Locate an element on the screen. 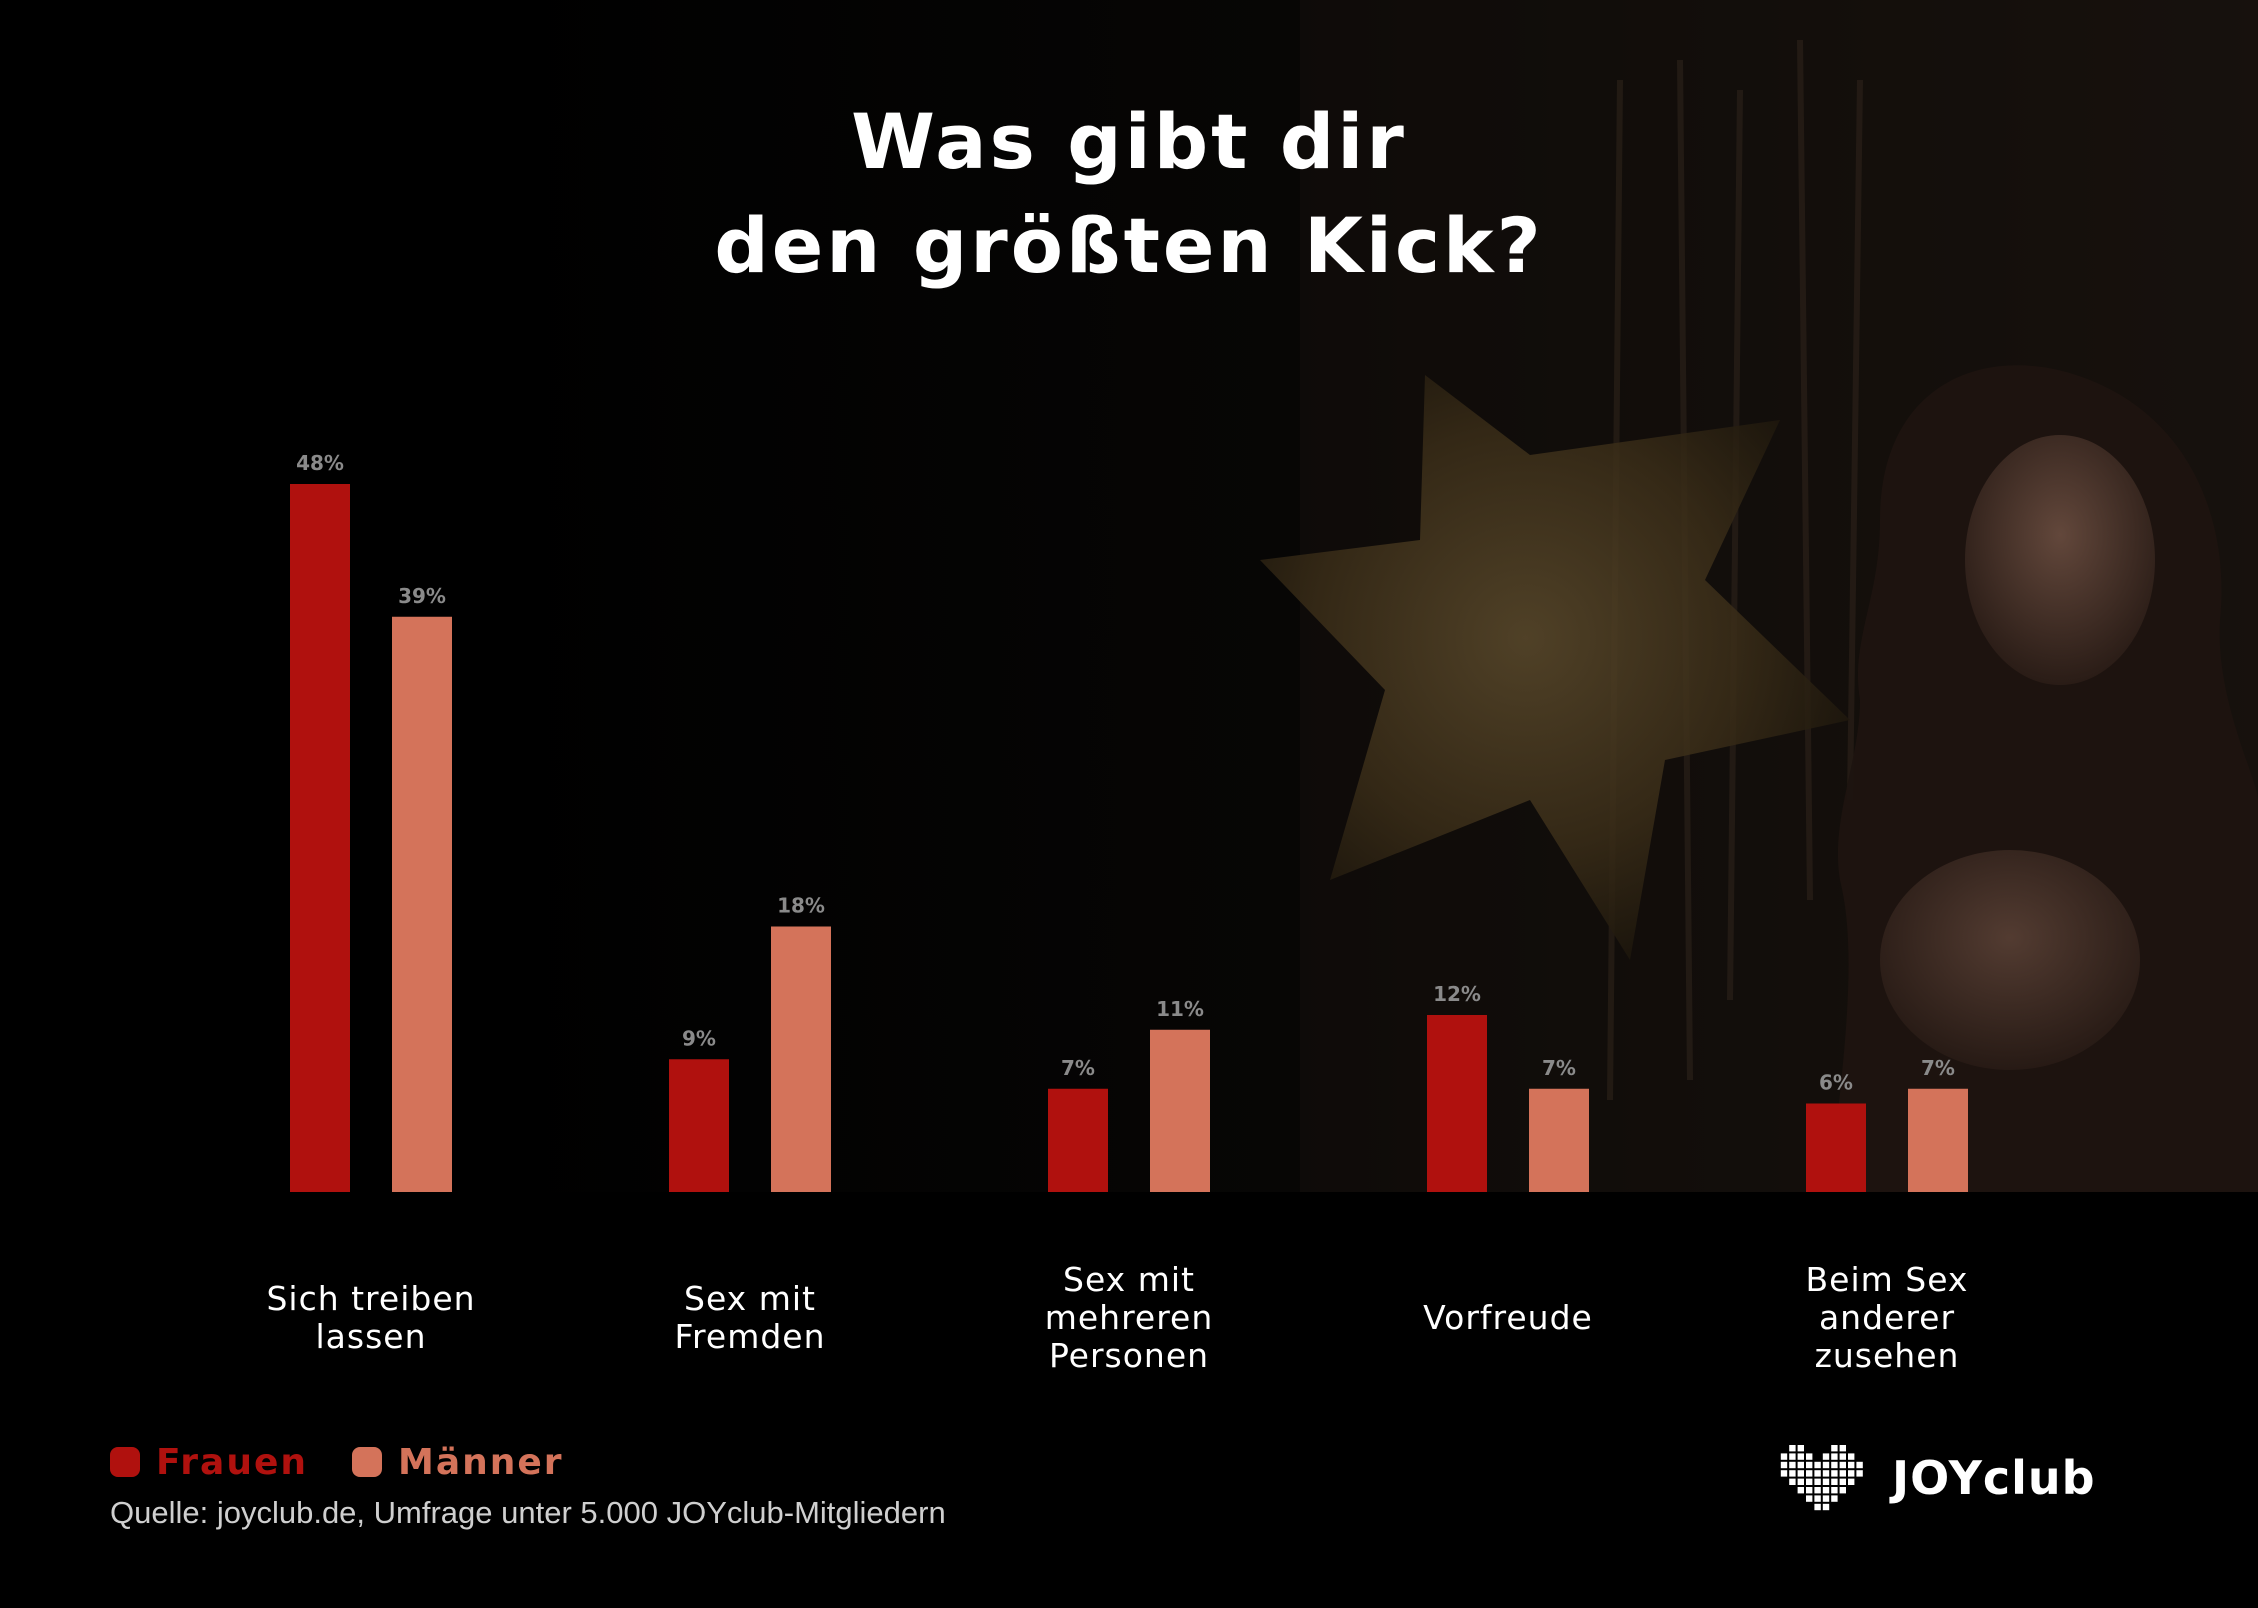 The image size is (2258, 1608). legend-item-maenner: Männer is located at coordinates (458, 1462).